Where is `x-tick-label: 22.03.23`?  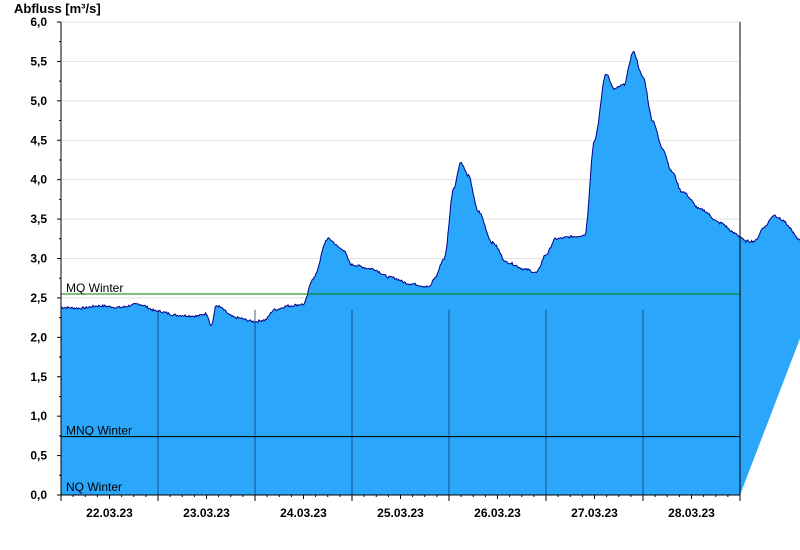
x-tick-label: 22.03.23 is located at coordinates (109, 513).